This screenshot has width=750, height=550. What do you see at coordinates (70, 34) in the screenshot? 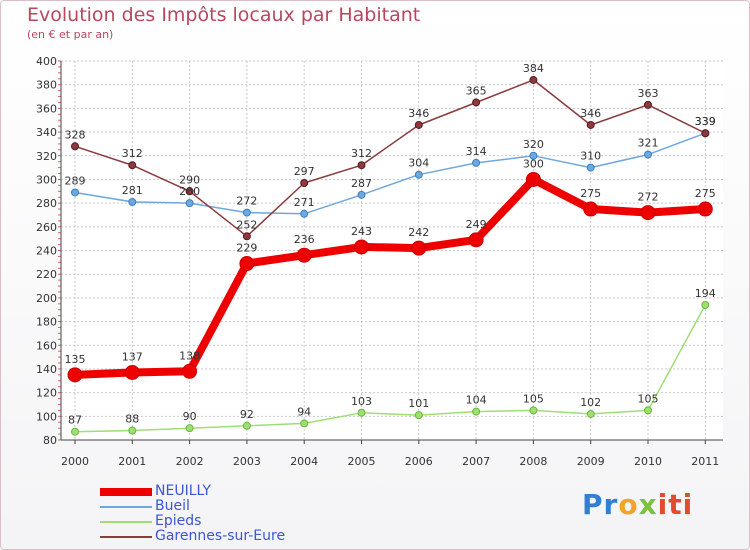
I see `chart-subtitle: (en € et par an)` at bounding box center [70, 34].